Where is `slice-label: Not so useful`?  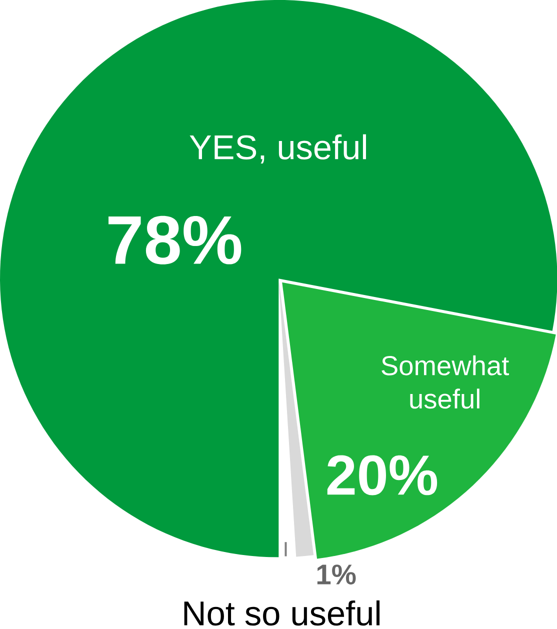 slice-label: Not so useful is located at coordinates (282, 613).